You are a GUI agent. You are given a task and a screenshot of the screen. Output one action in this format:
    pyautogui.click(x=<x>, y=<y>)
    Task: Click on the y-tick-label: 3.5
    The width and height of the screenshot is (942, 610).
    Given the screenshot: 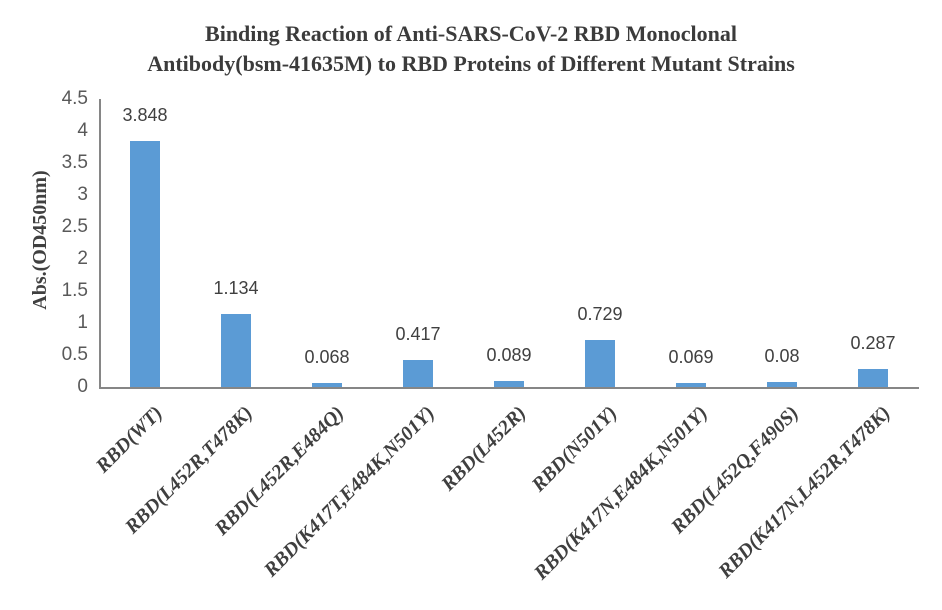 What is the action you would take?
    pyautogui.click(x=74, y=162)
    